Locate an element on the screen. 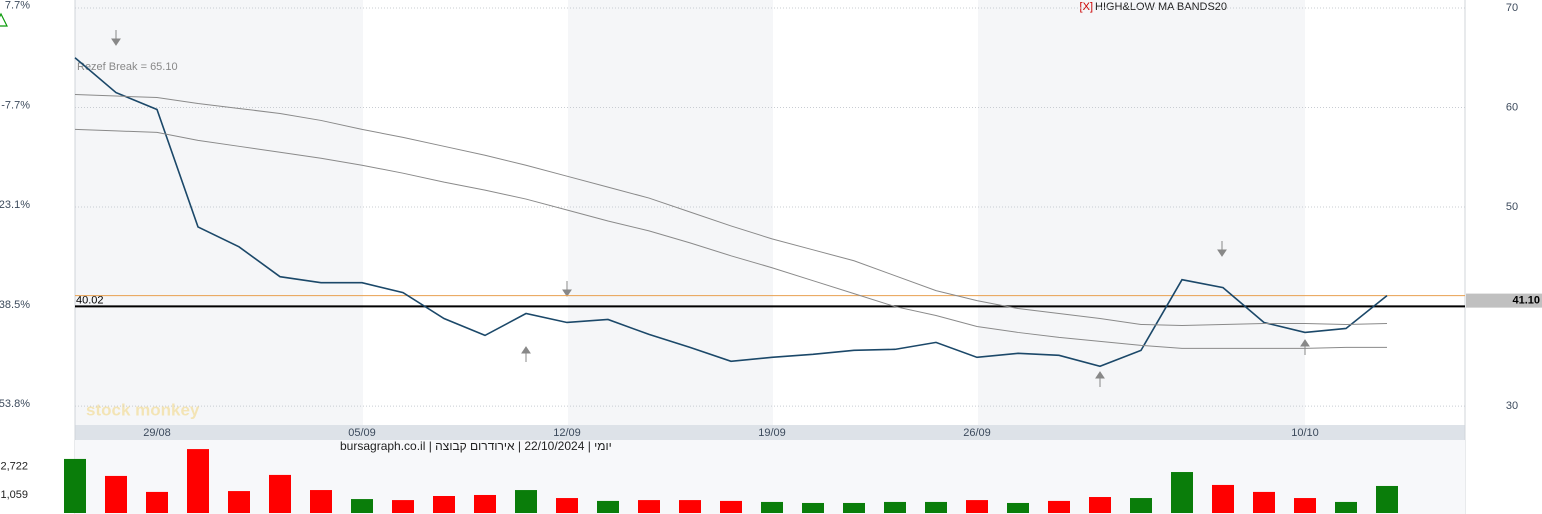 This screenshot has height=514, width=1542. x-tick-label: 29/08 is located at coordinates (157, 433).